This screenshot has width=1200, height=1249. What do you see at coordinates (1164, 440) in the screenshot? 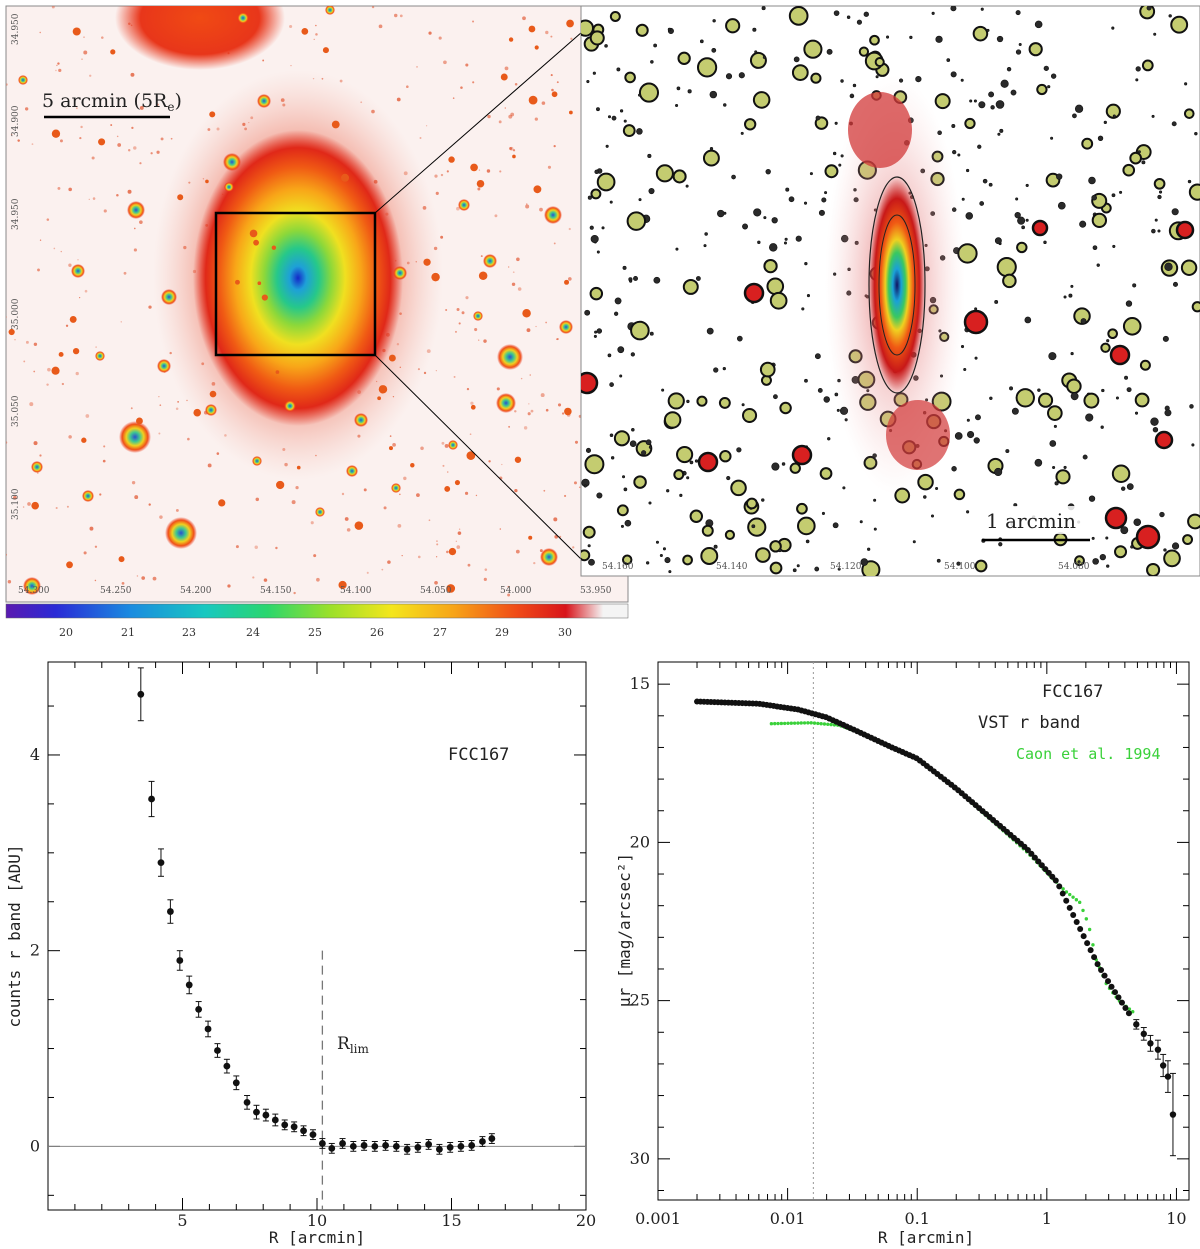
I see `zoom-bright-source` at bounding box center [1164, 440].